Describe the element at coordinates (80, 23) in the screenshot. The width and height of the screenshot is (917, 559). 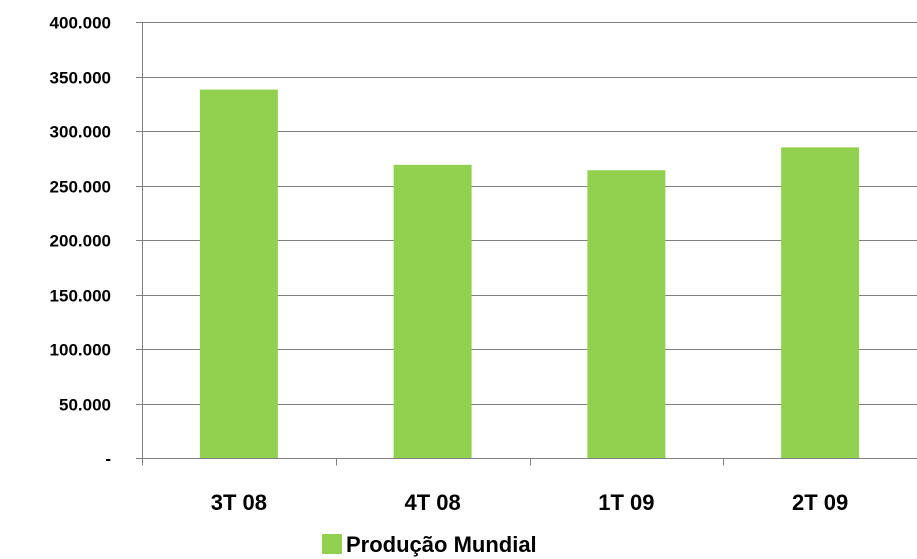
I see `y-tick-label: 400.000` at that location.